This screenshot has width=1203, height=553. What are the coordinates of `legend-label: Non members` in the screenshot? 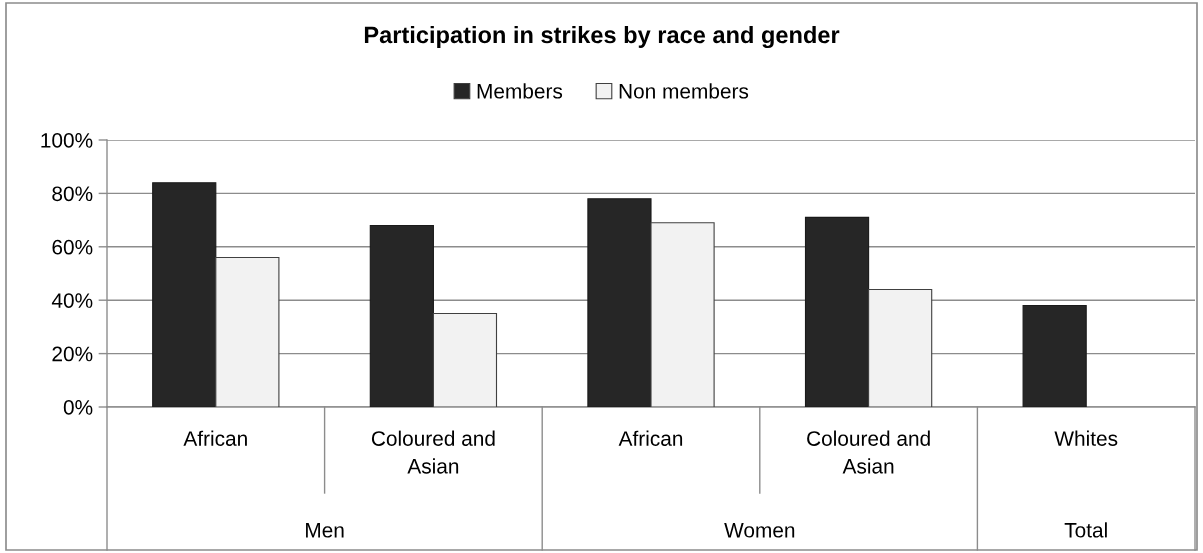 It's located at (684, 91).